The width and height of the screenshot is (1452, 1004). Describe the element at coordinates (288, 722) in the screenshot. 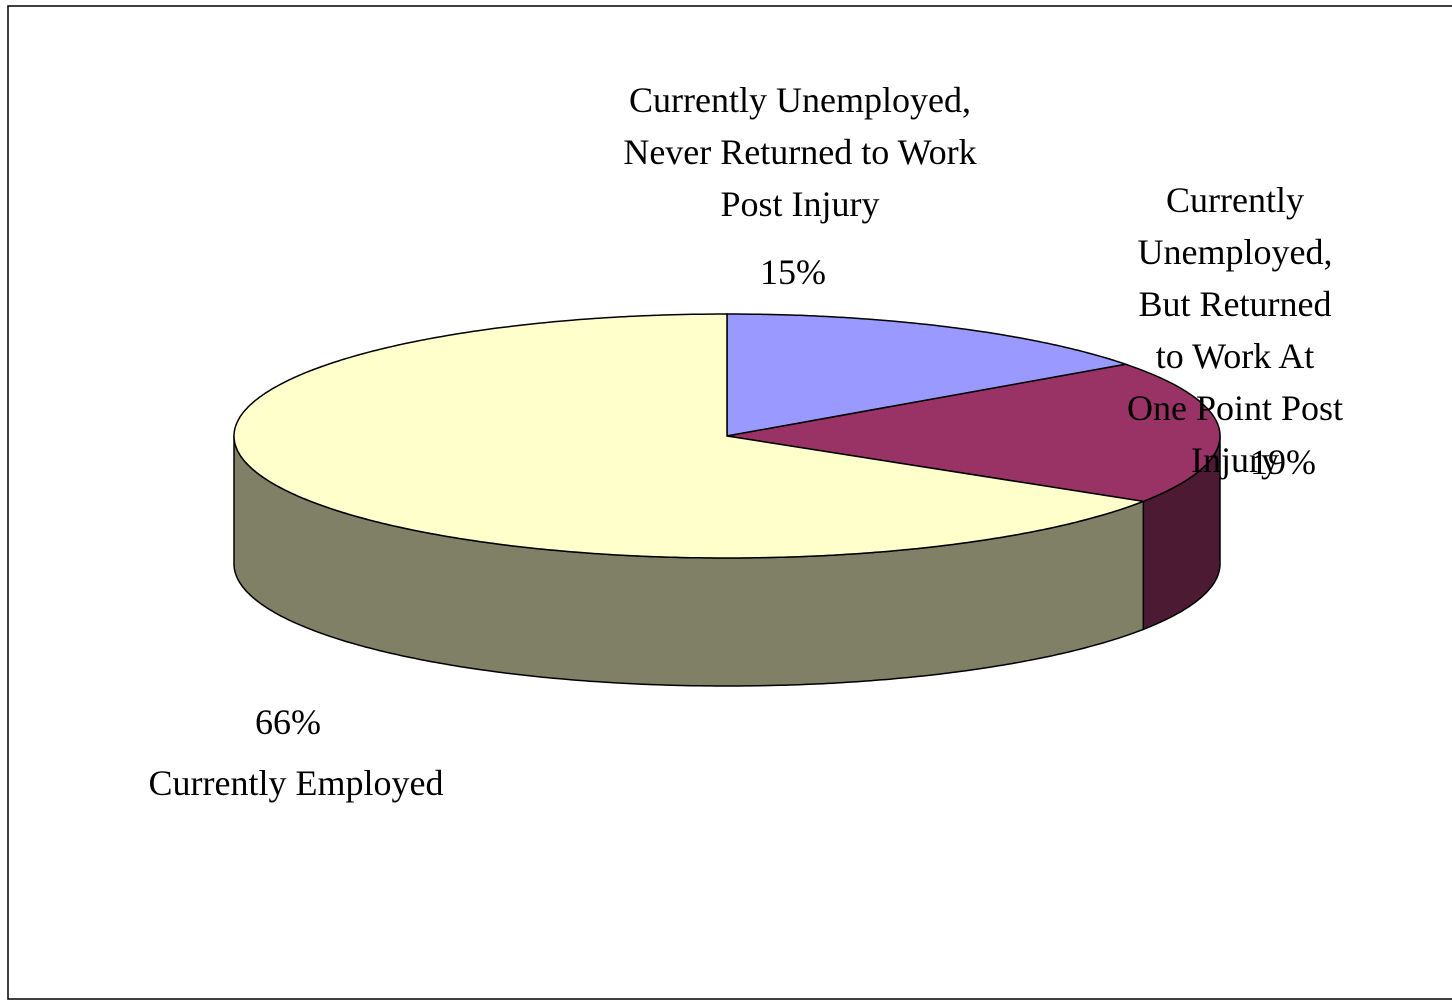

I see `value-label: 66%` at that location.